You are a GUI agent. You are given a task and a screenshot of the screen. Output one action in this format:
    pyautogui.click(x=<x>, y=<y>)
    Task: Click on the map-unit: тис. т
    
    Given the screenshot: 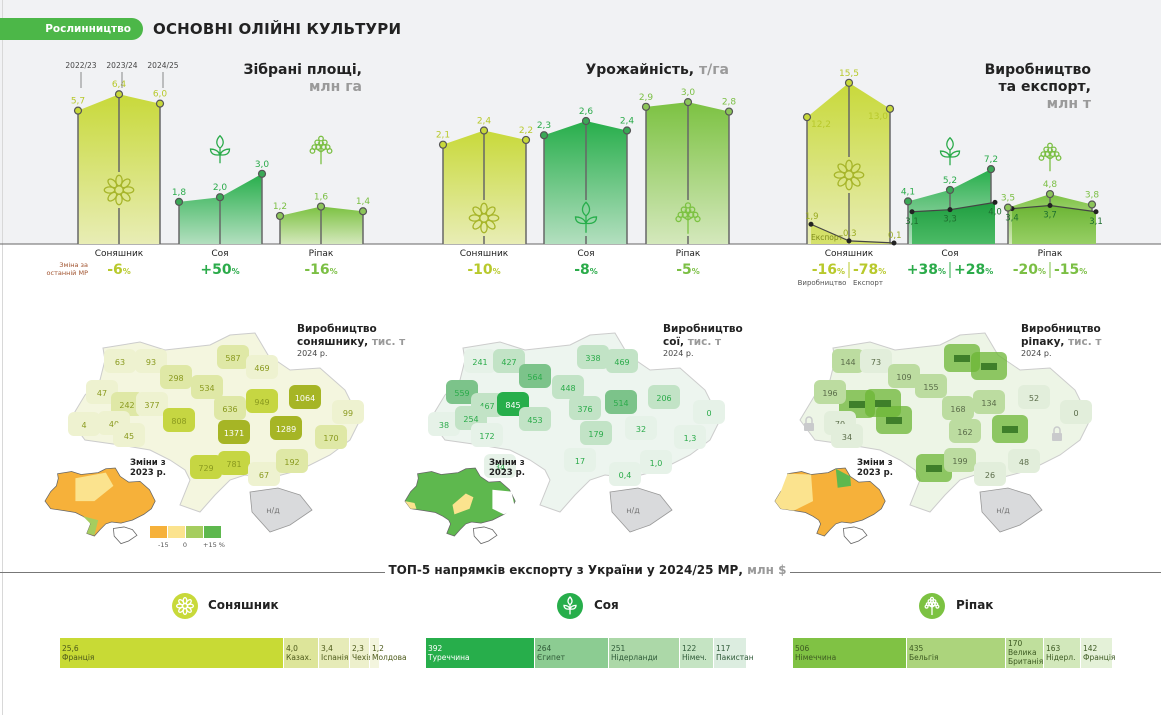 What is the action you would take?
    pyautogui.click(x=704, y=341)
    